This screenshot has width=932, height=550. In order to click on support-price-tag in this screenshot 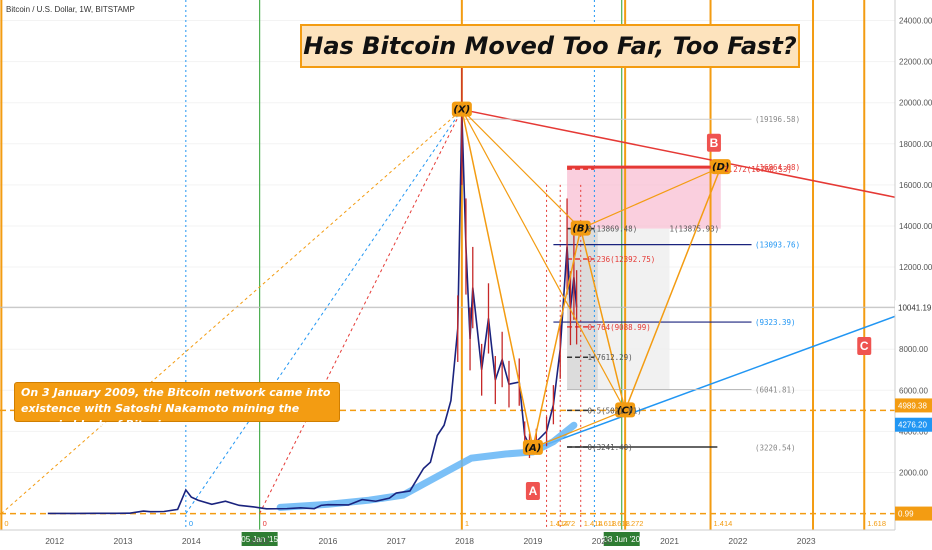, I will do `click(913, 405)`.